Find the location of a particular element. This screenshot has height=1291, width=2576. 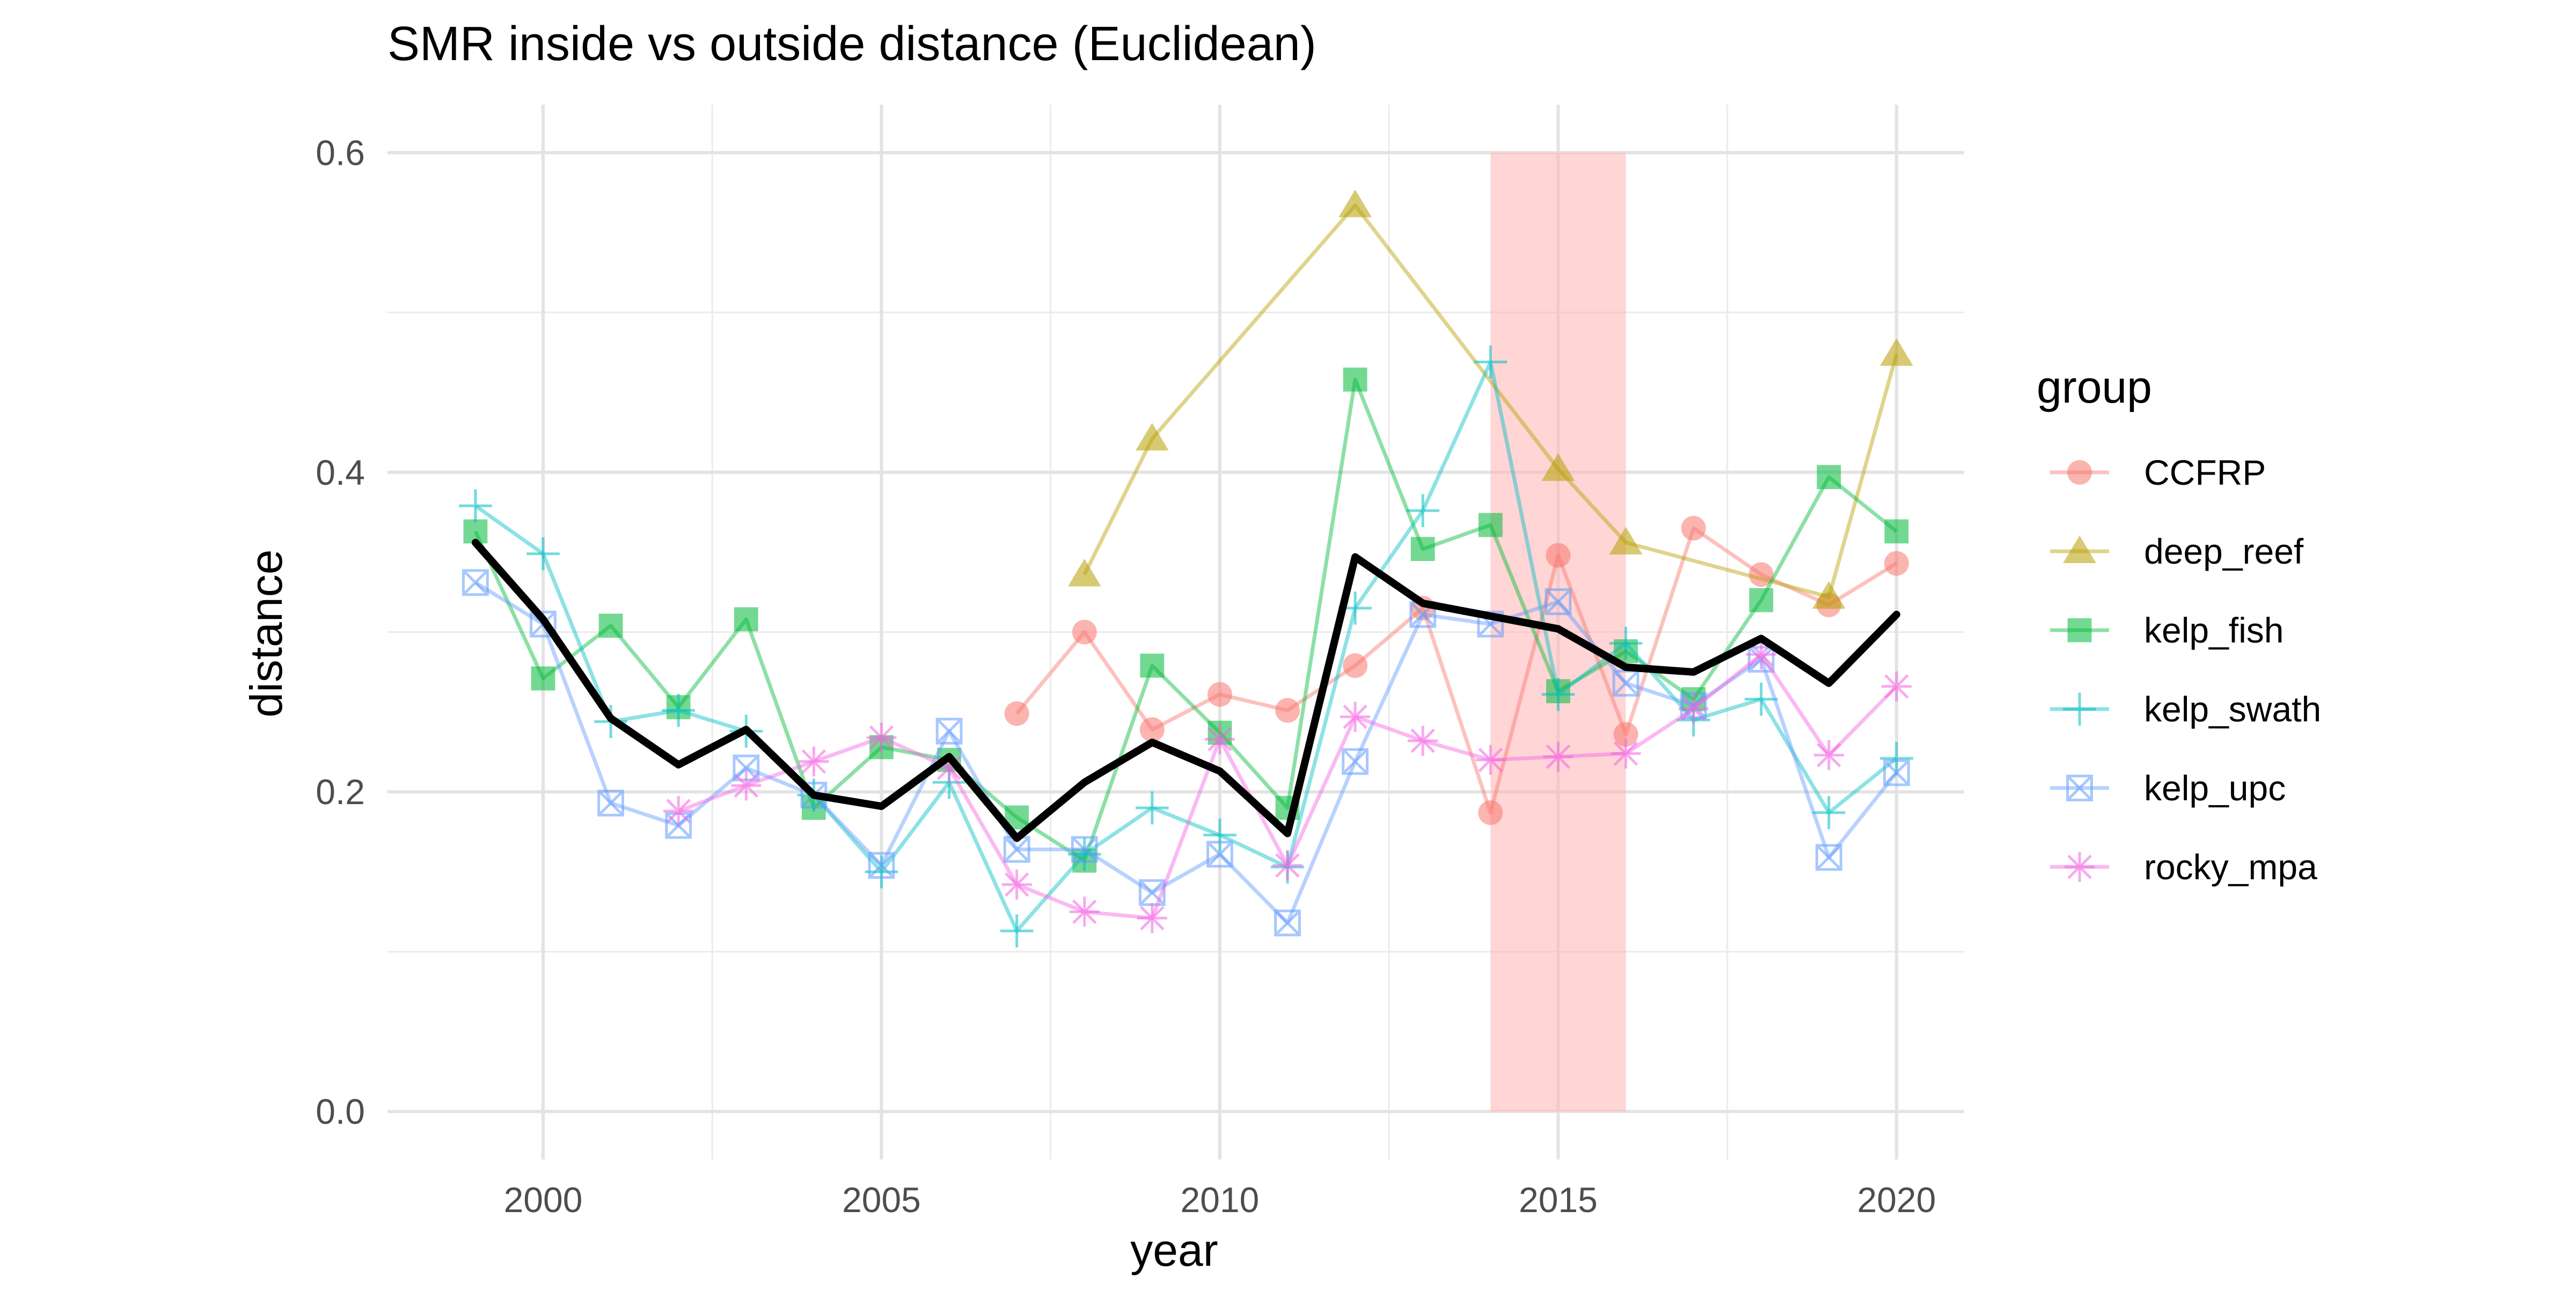

x-tick-label: 2020 is located at coordinates (1896, 1200).